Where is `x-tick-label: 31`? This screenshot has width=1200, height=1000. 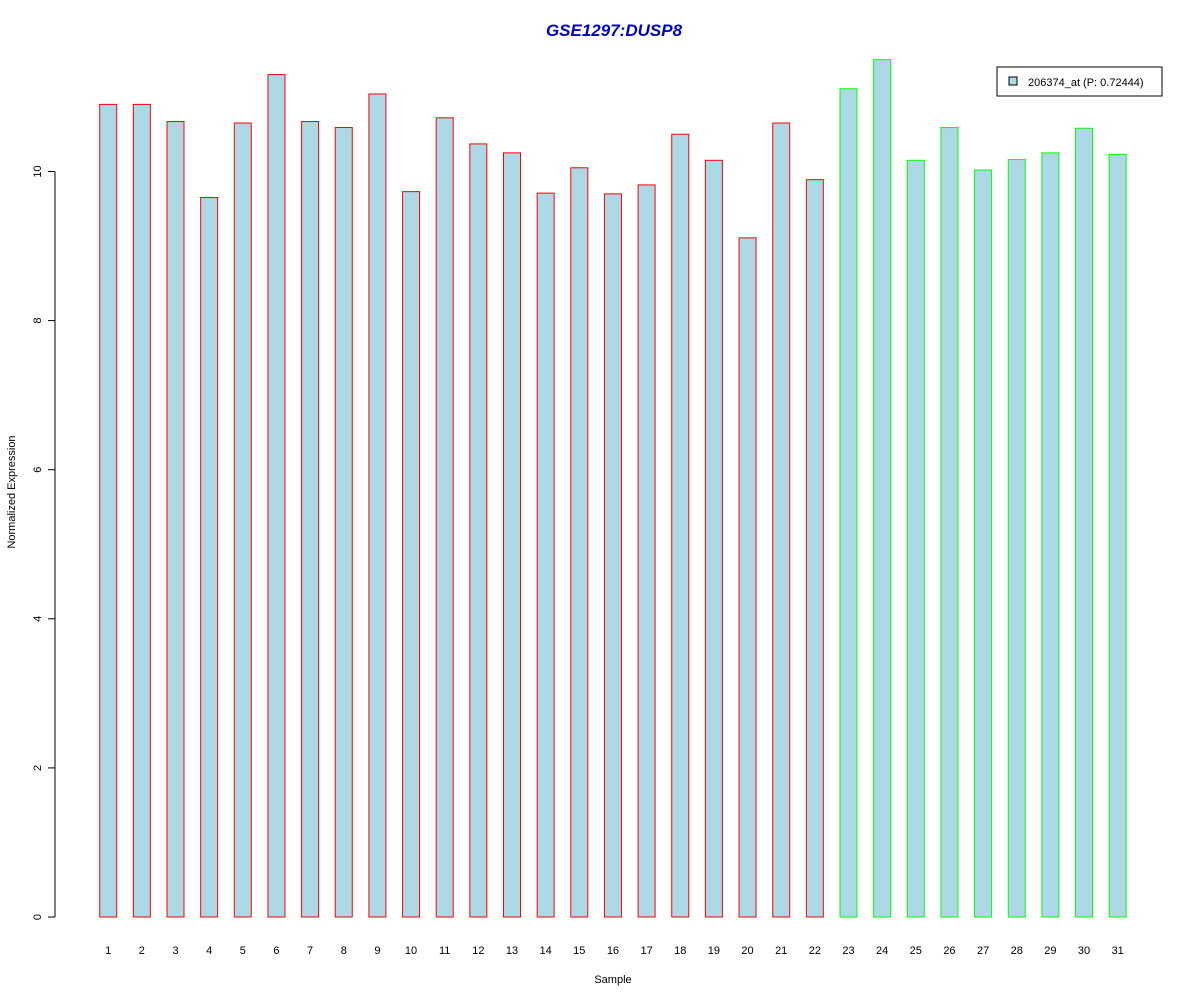 x-tick-label: 31 is located at coordinates (1118, 951).